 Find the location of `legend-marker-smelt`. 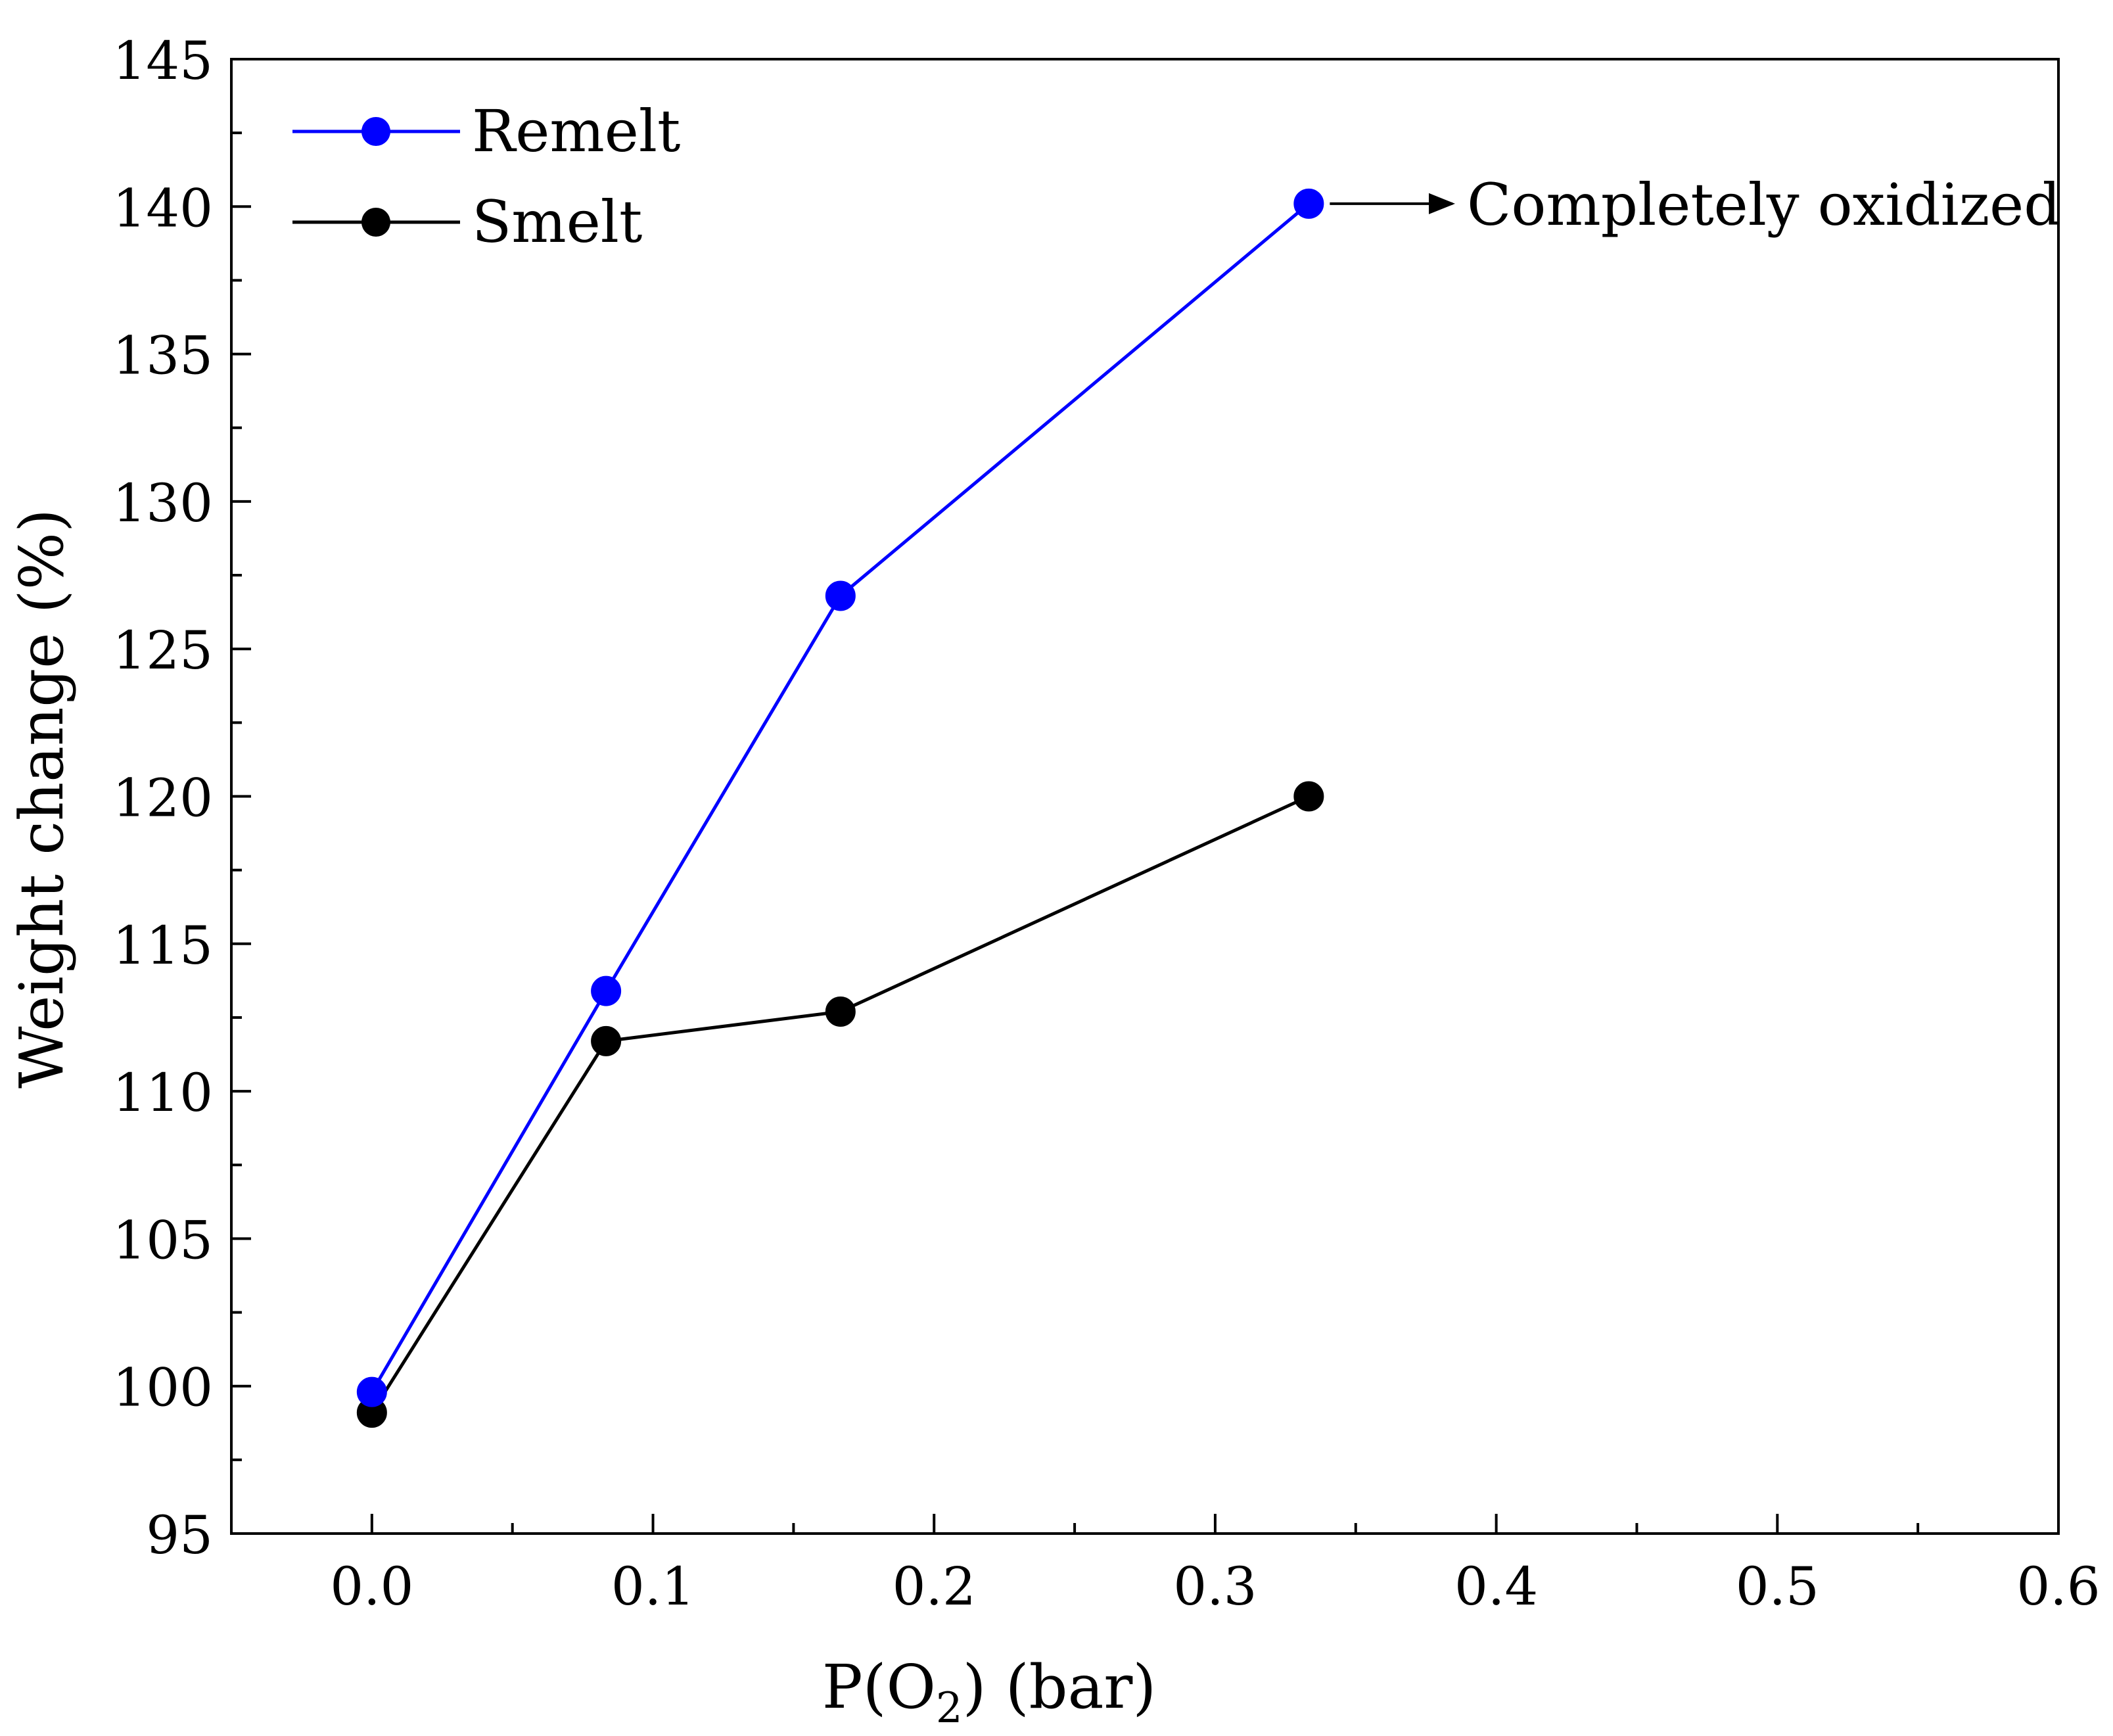

legend-marker-smelt is located at coordinates (375, 223).